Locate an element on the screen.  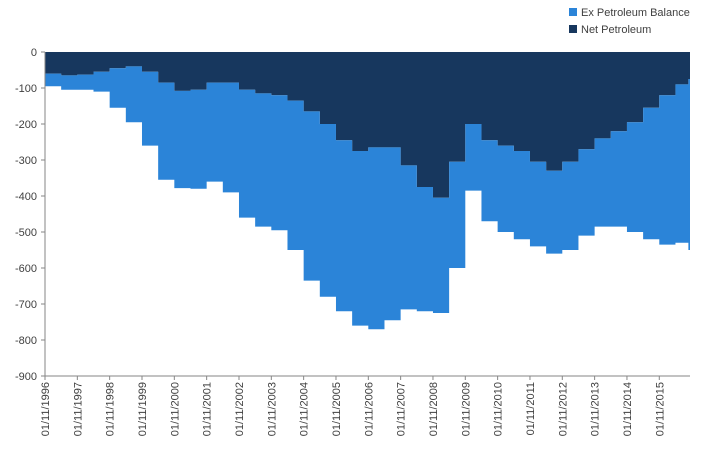
x-tick-label: 01/11/2014 is located at coordinates (628, 409).